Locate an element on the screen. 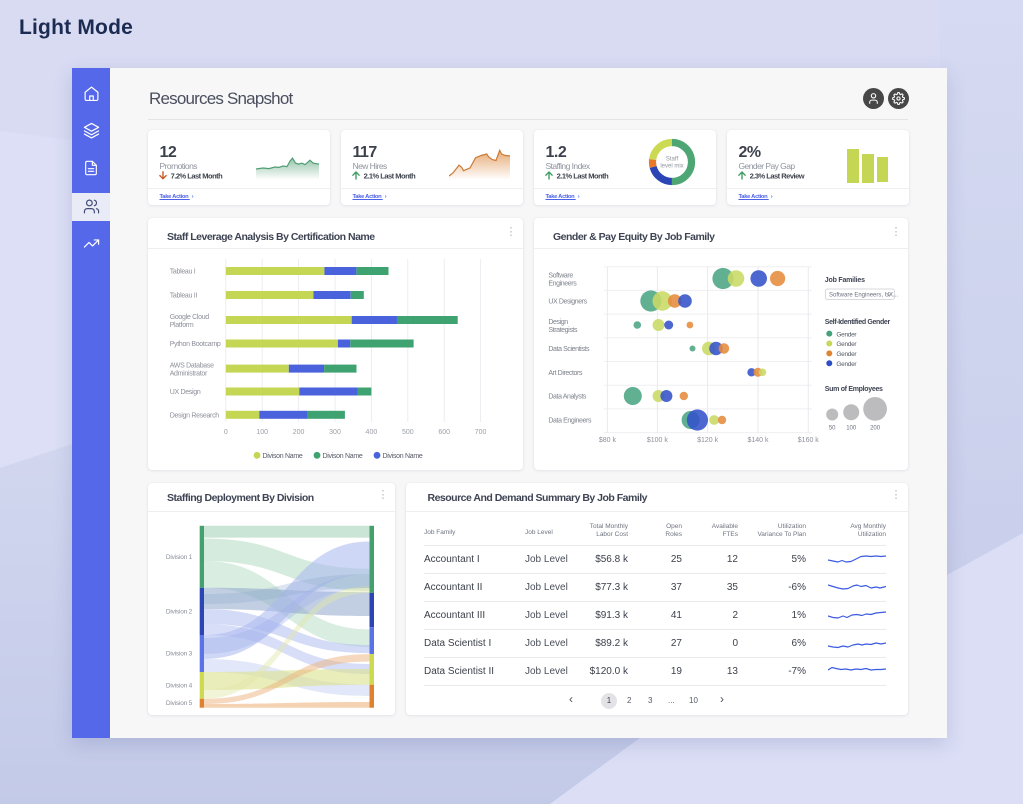  svg-text: Data Analysts is located at coordinates (567, 397).